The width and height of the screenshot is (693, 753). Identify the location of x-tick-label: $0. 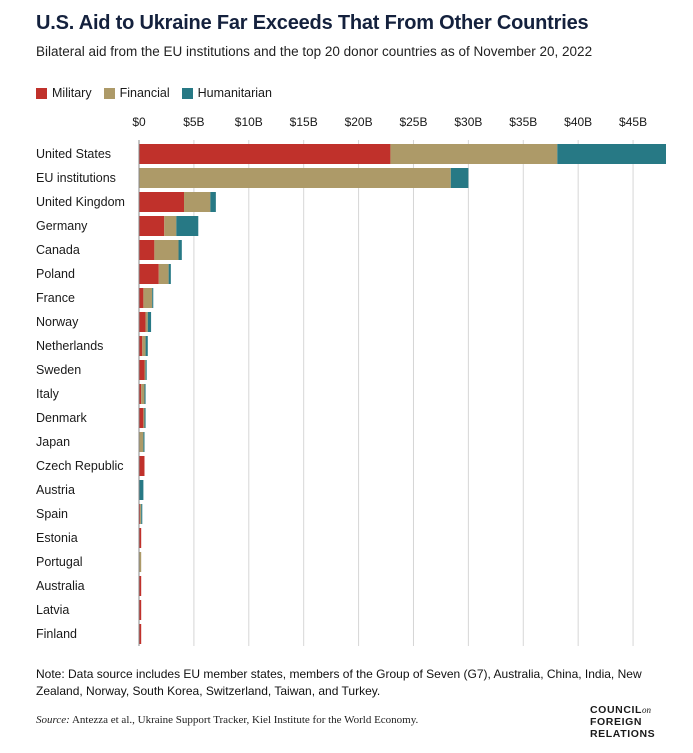
(139, 122).